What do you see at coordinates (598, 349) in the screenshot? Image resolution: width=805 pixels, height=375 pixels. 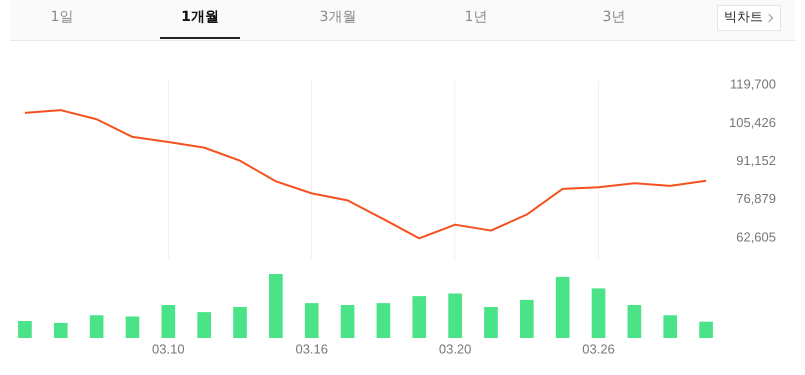 I see `x-tick-label: 03.26` at bounding box center [598, 349].